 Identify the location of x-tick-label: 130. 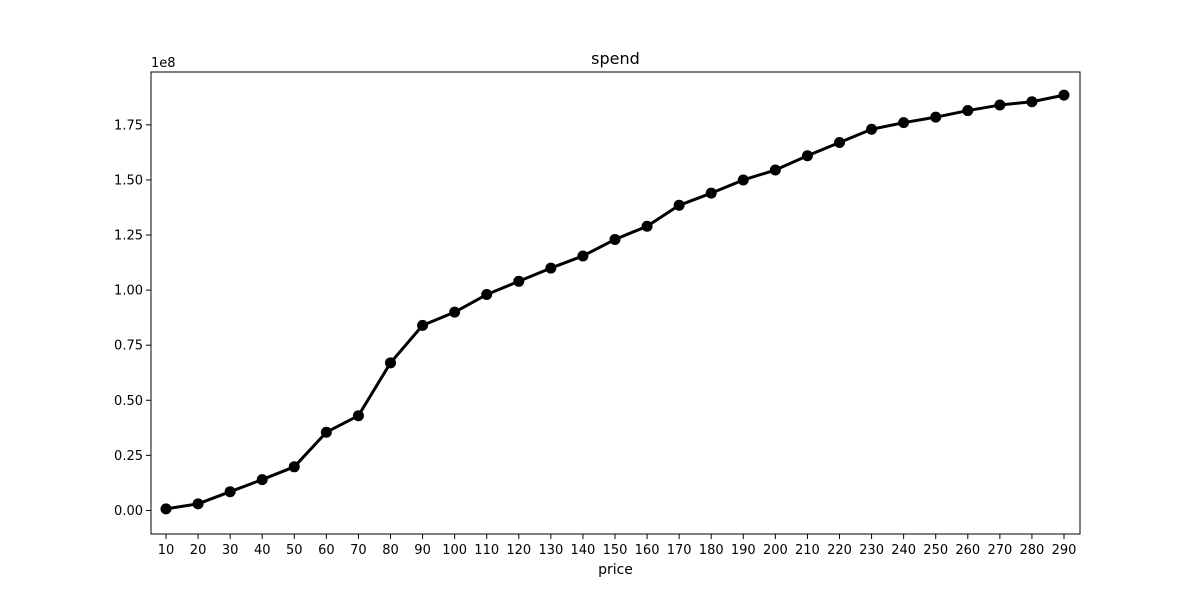
(550, 550).